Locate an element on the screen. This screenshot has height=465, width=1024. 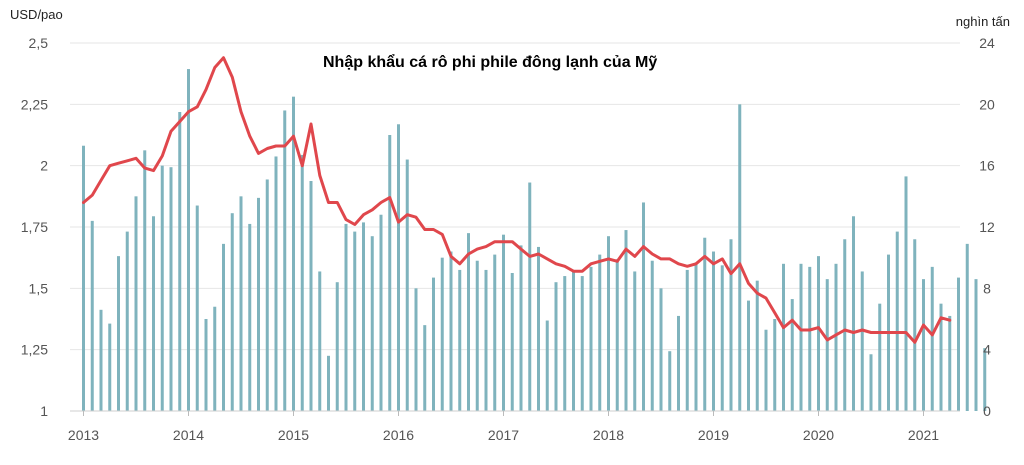
x-tick-label: 2018 is located at coordinates (608, 435).